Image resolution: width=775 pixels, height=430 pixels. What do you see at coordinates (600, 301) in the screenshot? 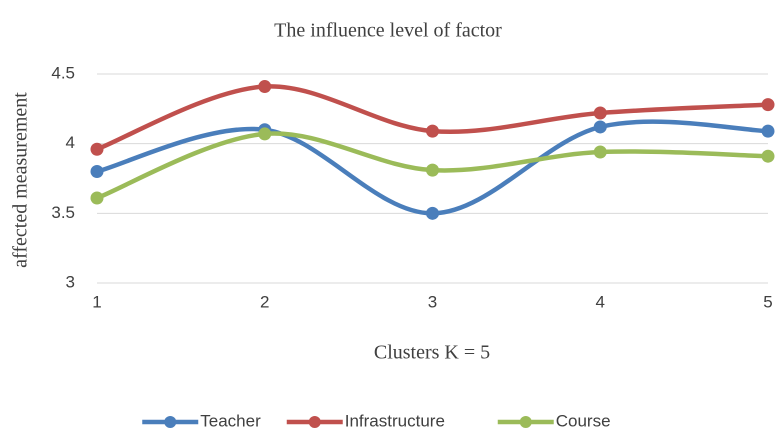
I see `x-tick-label: 4` at bounding box center [600, 301].